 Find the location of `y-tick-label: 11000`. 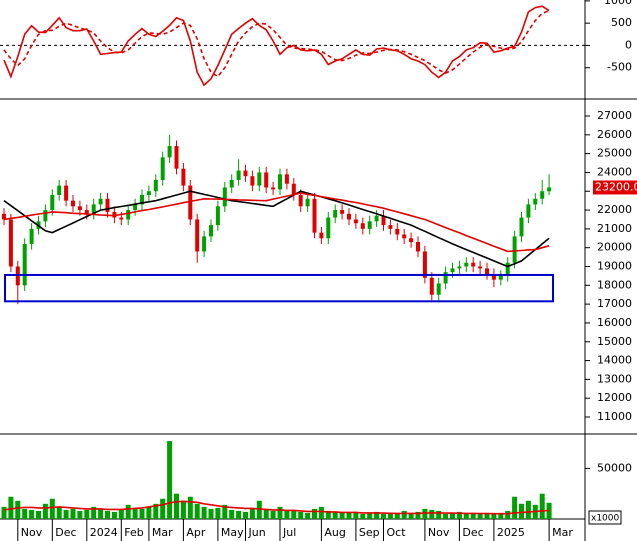

y-tick-label: 11000 is located at coordinates (614, 416).